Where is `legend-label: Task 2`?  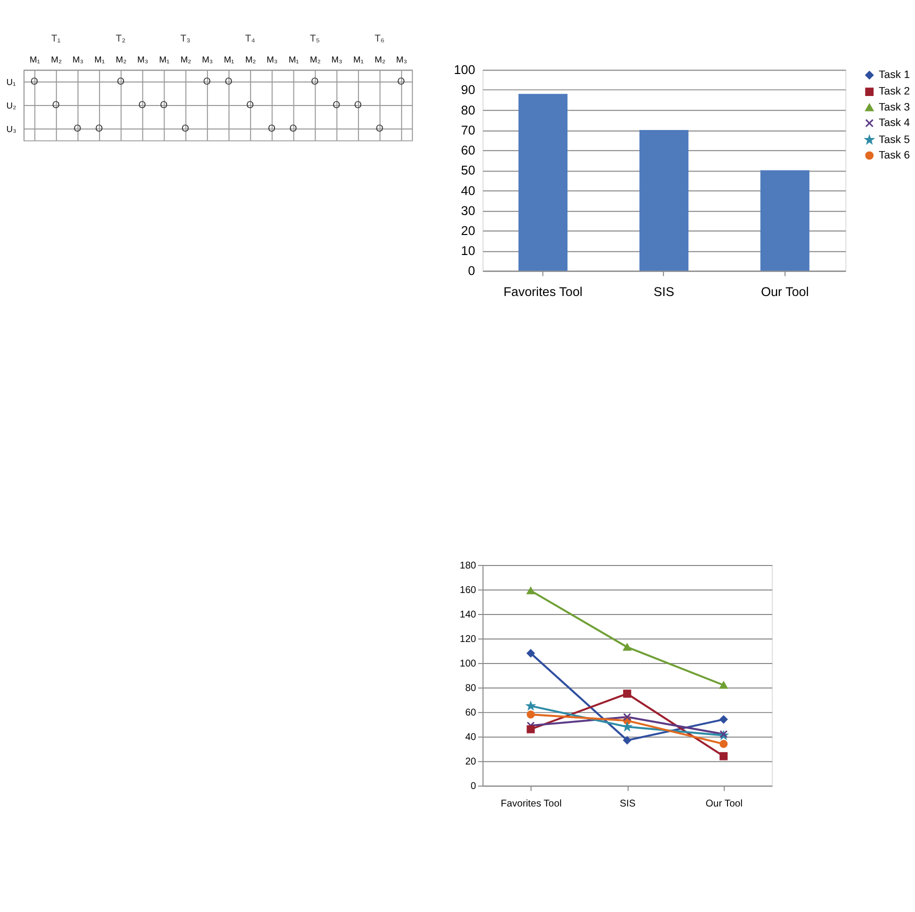 legend-label: Task 2 is located at coordinates (894, 92).